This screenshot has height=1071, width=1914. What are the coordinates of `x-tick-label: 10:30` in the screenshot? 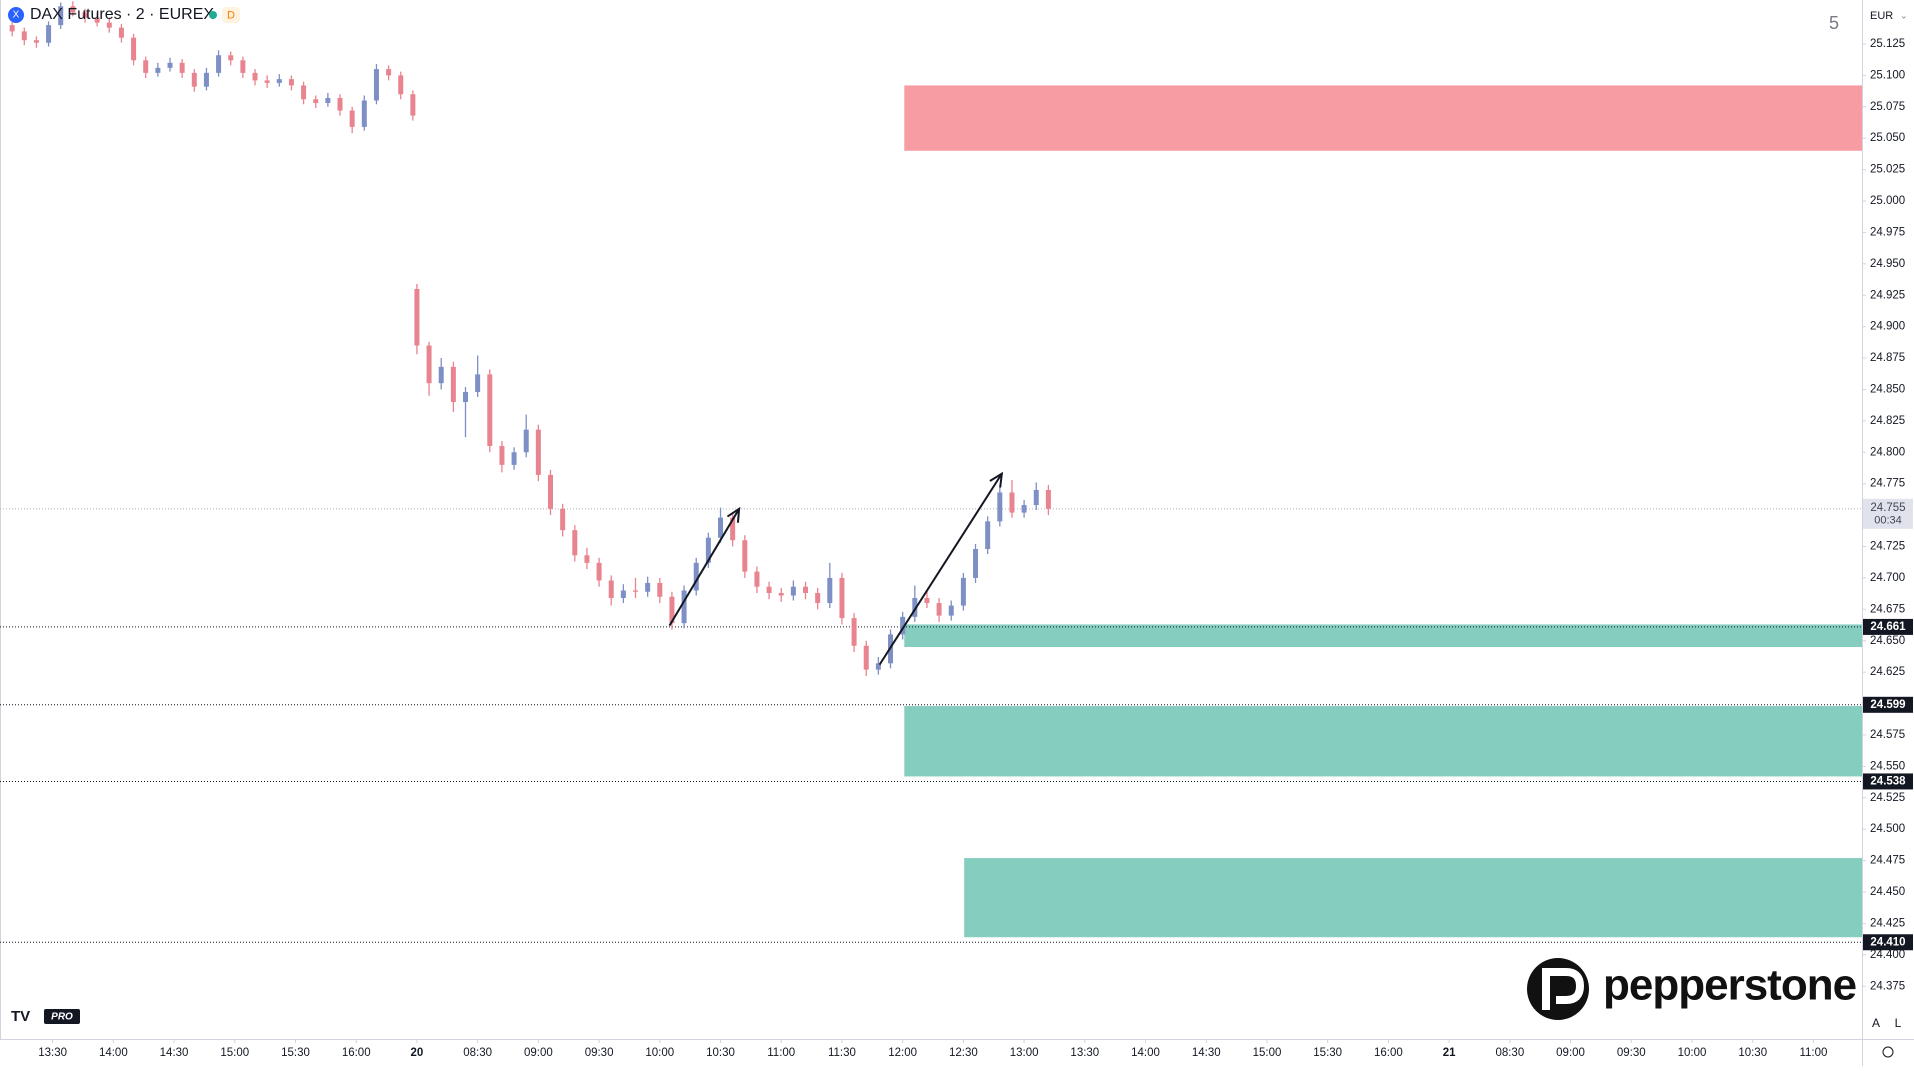 It's located at (720, 1053).